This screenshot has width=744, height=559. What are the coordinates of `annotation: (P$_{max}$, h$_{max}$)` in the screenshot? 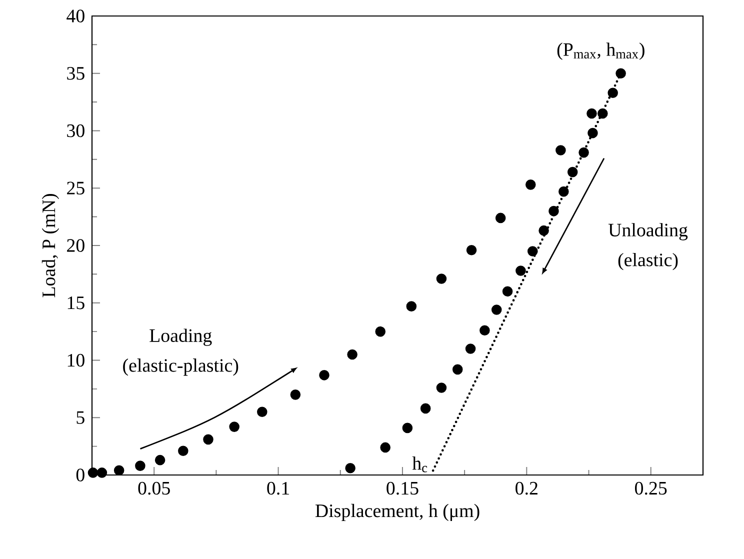 It's located at (600, 51).